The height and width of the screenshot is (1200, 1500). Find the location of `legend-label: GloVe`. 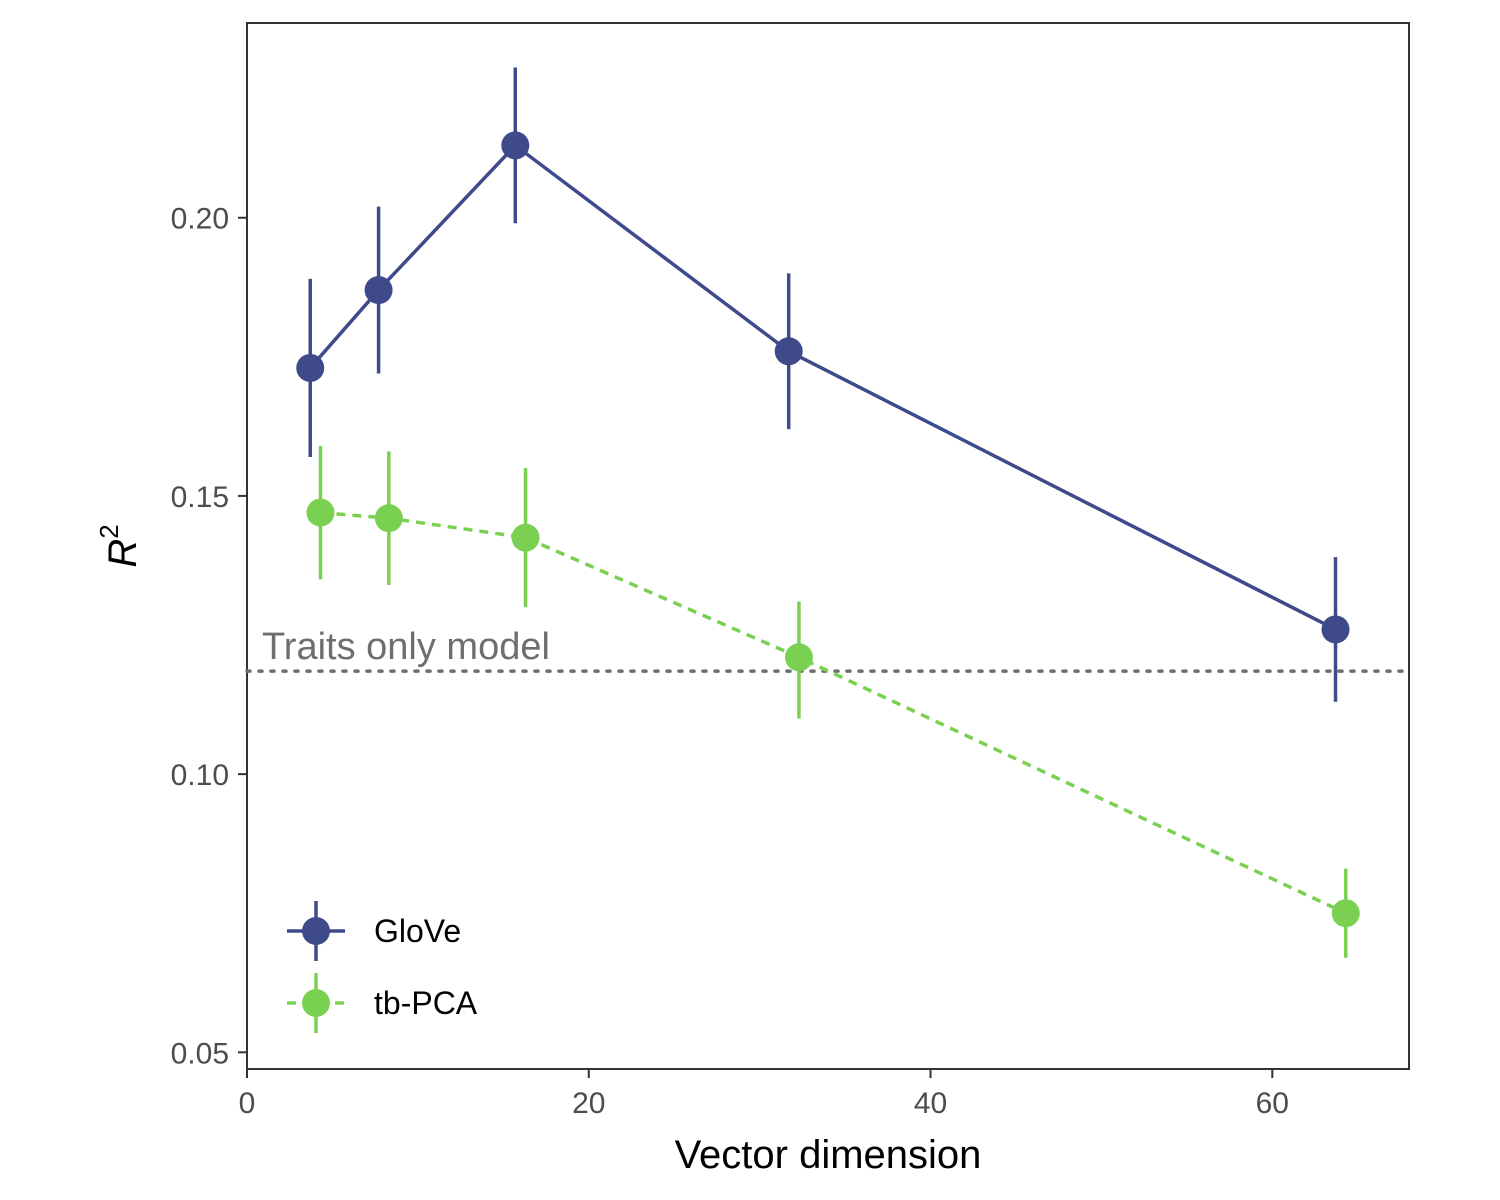

legend-label: GloVe is located at coordinates (417, 931).